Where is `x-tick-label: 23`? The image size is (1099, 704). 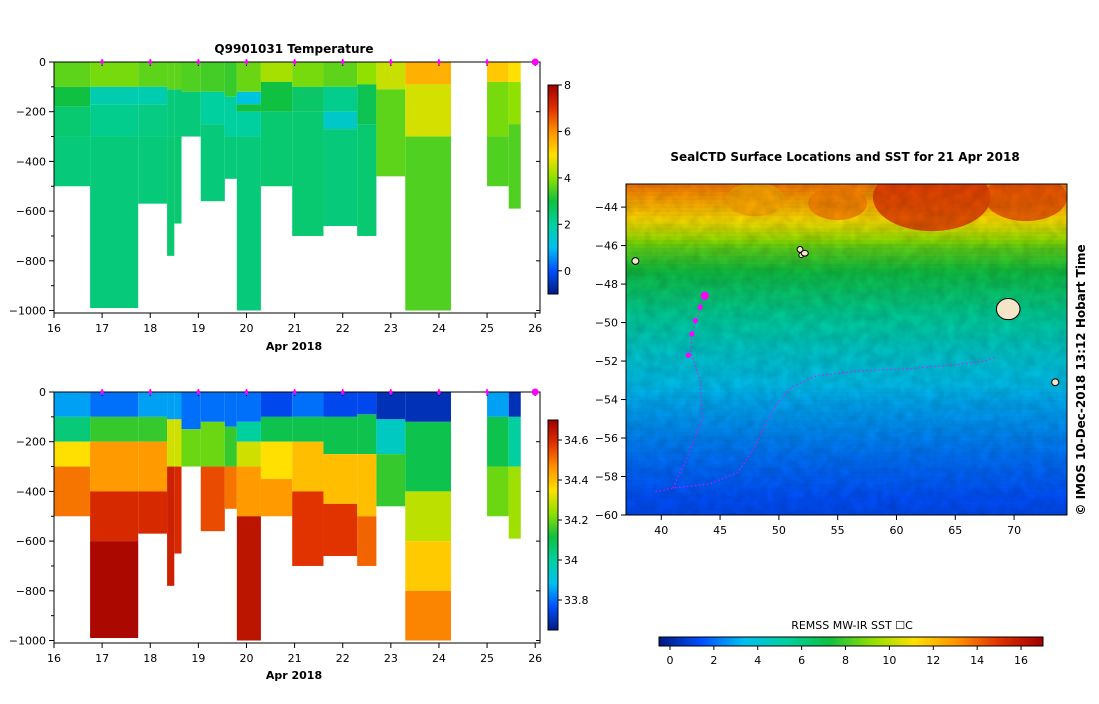 x-tick-label: 23 is located at coordinates (391, 328).